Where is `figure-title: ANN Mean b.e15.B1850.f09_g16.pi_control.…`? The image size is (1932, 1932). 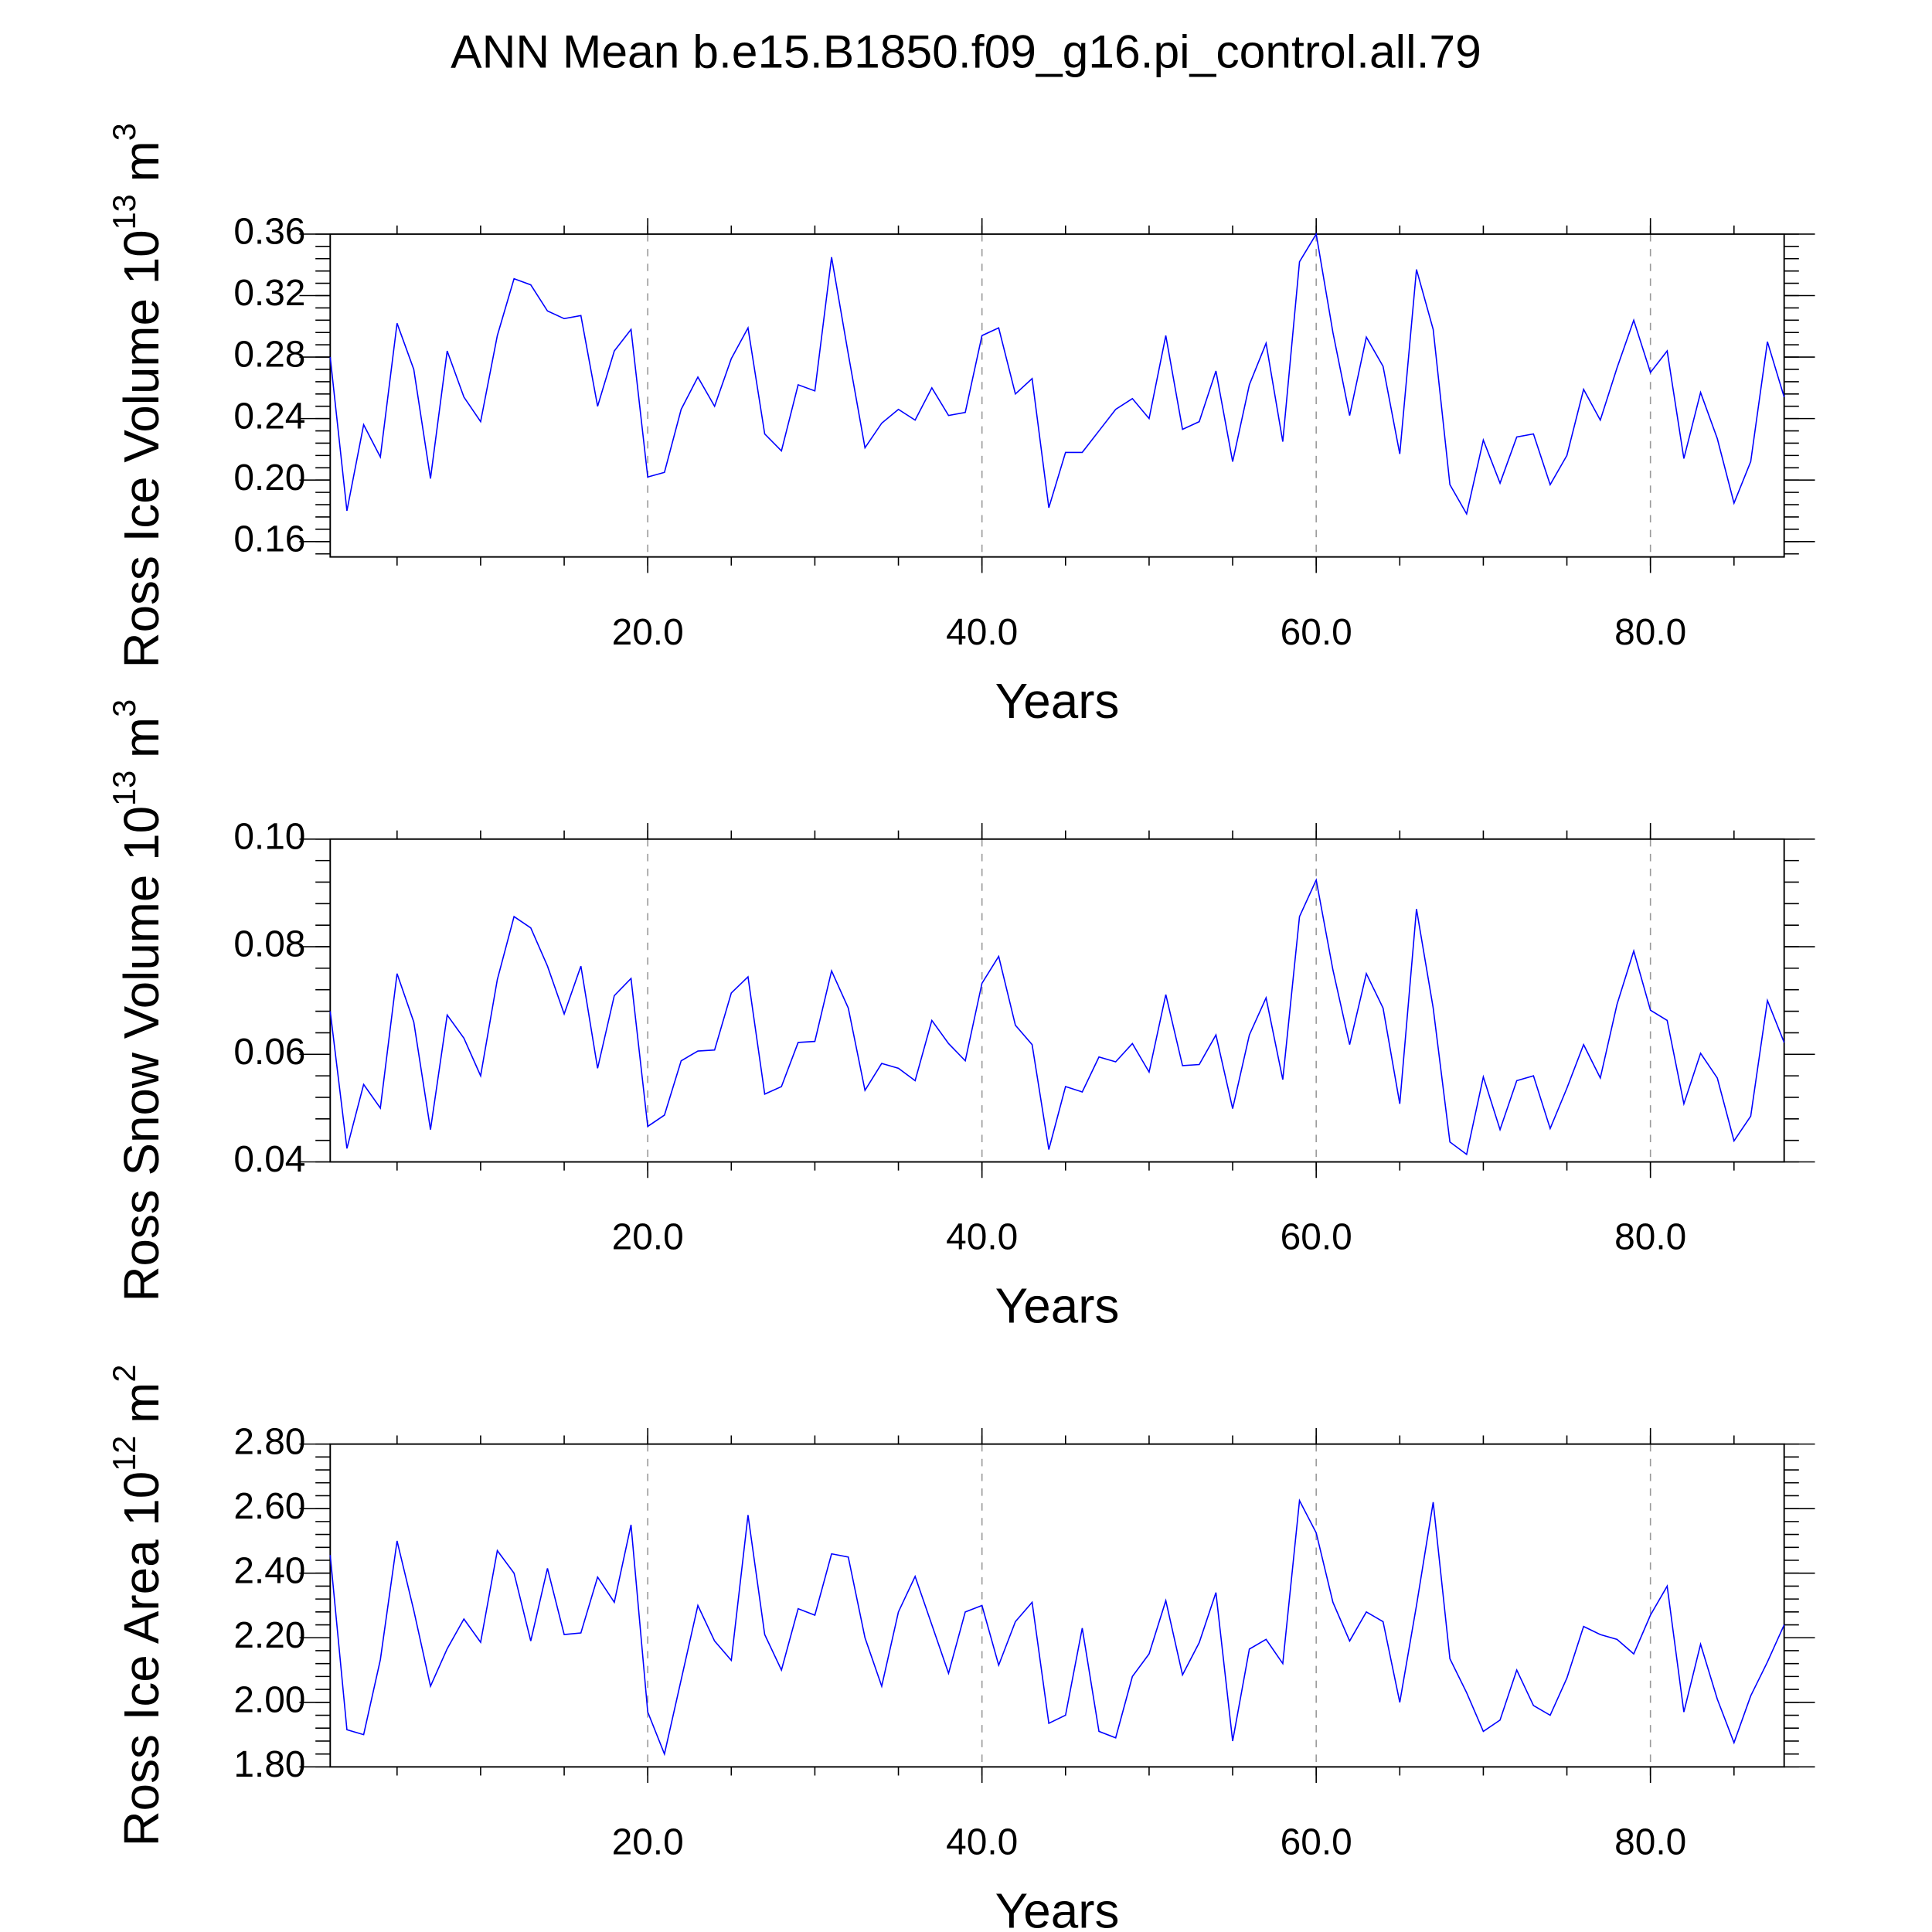 figure-title: ANN Mean b.e15.B1850.f09_g16.pi_control.… is located at coordinates (966, 52).